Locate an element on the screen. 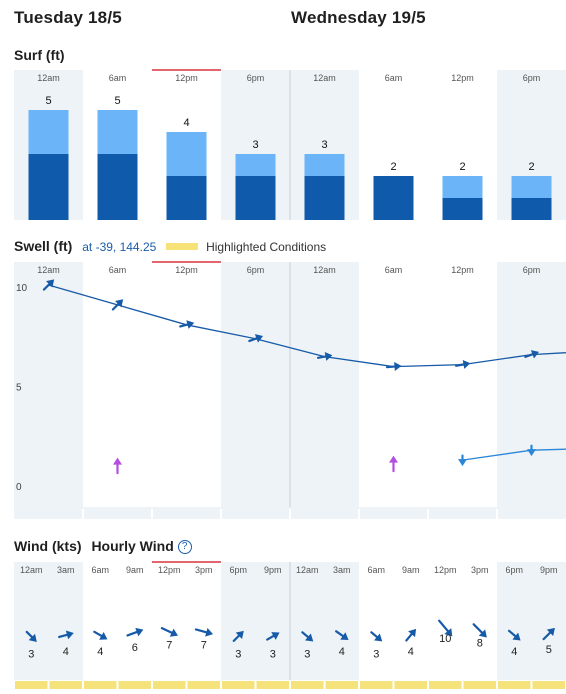 The height and width of the screenshot is (694, 566). surf-time-label: 12pm is located at coordinates (462, 78).